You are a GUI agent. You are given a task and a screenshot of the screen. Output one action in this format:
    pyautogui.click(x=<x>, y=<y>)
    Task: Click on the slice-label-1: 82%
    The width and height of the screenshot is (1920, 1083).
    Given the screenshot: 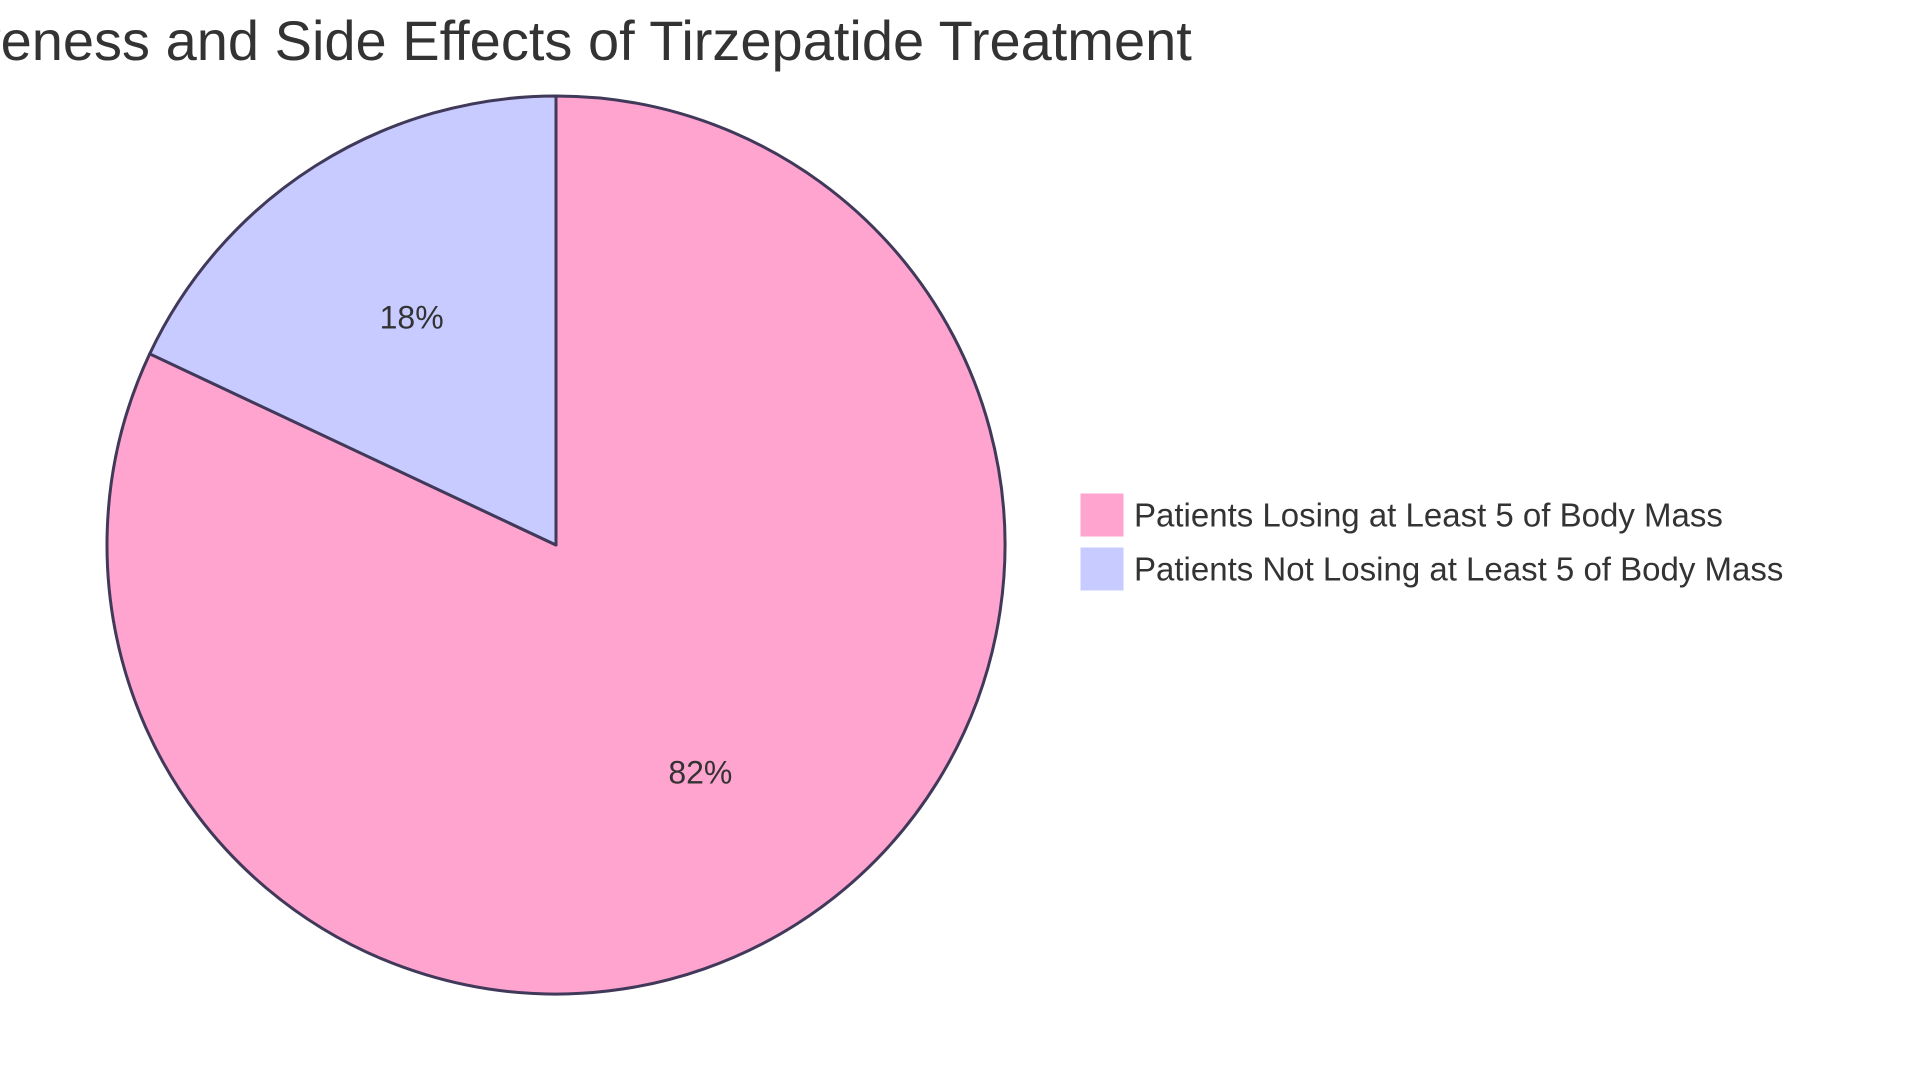 What is the action you would take?
    pyautogui.click(x=700, y=772)
    